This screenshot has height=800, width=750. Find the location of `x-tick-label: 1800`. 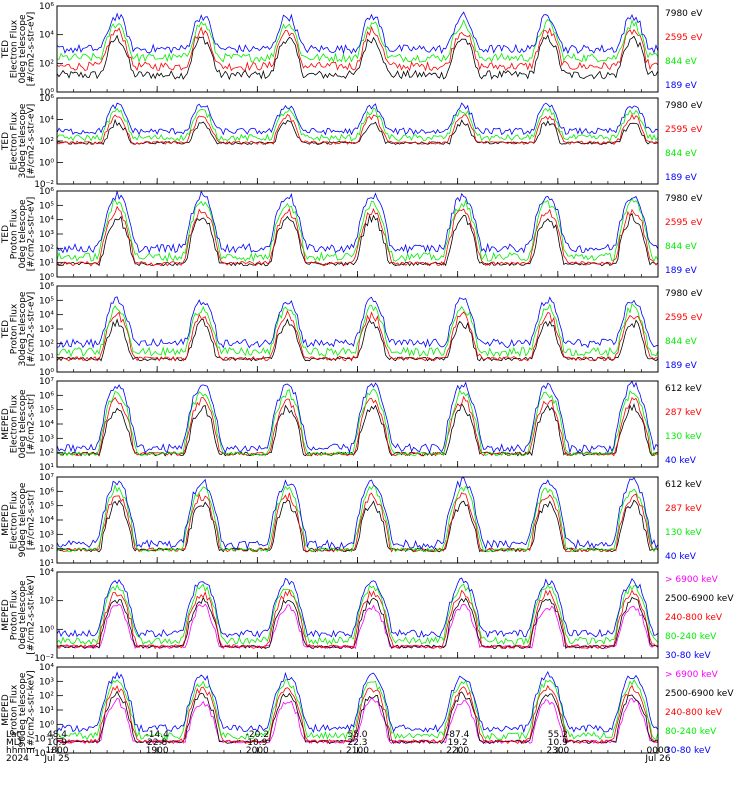

x-tick-label: 1800 is located at coordinates (57, 751).